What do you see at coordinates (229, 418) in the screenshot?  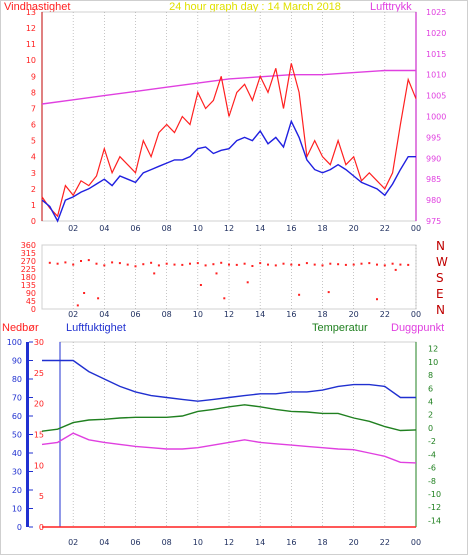 I see `temperature-line` at bounding box center [229, 418].